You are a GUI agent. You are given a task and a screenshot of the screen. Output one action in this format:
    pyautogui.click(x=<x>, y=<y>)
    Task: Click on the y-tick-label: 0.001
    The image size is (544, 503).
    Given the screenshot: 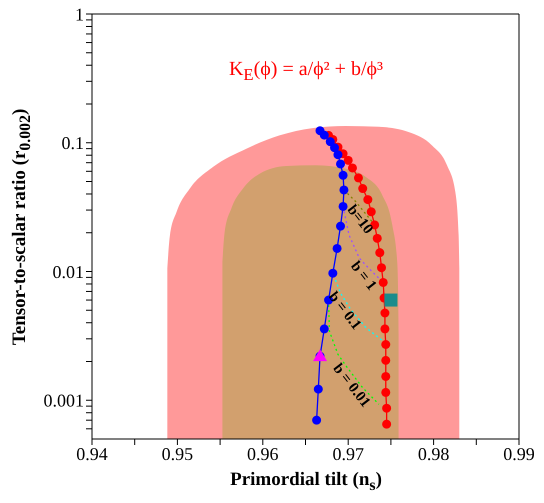 What is the action you would take?
    pyautogui.click(x=64, y=400)
    